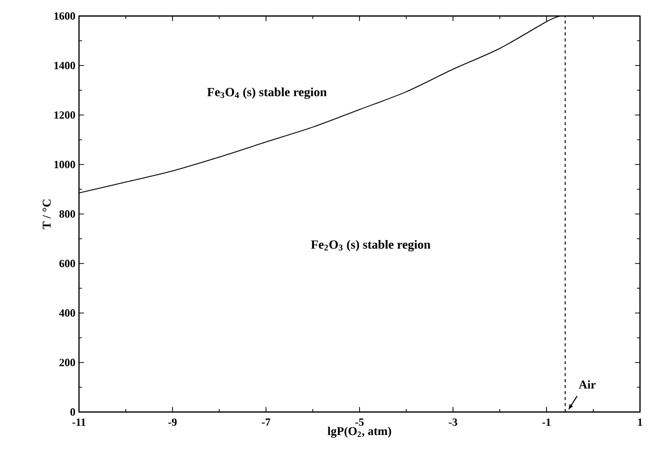  What do you see at coordinates (266, 422) in the screenshot?
I see `x-tick-label: -7` at bounding box center [266, 422].